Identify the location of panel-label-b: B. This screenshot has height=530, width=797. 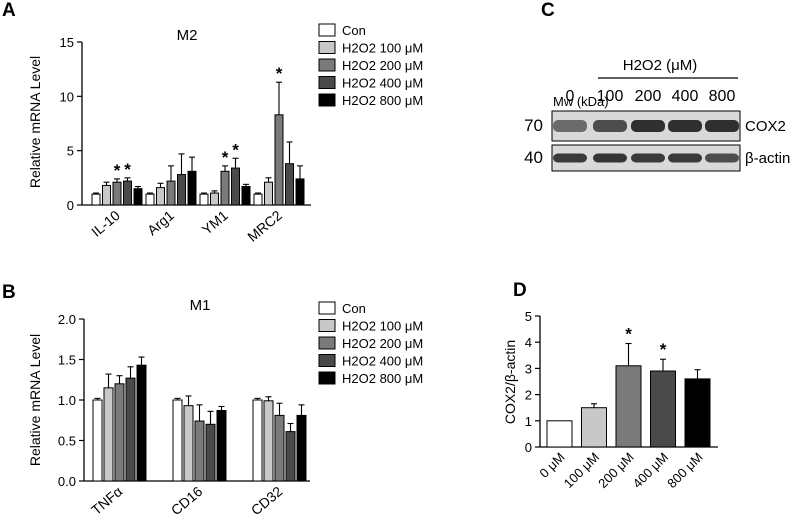
(9, 292).